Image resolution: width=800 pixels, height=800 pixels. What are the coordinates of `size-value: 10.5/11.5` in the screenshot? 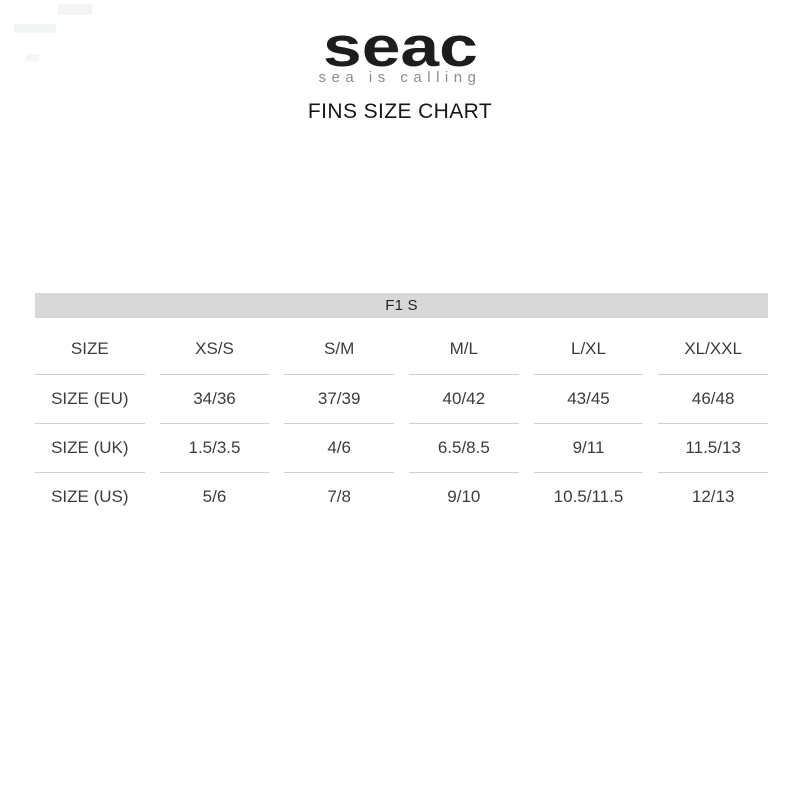 It's located at (588, 496).